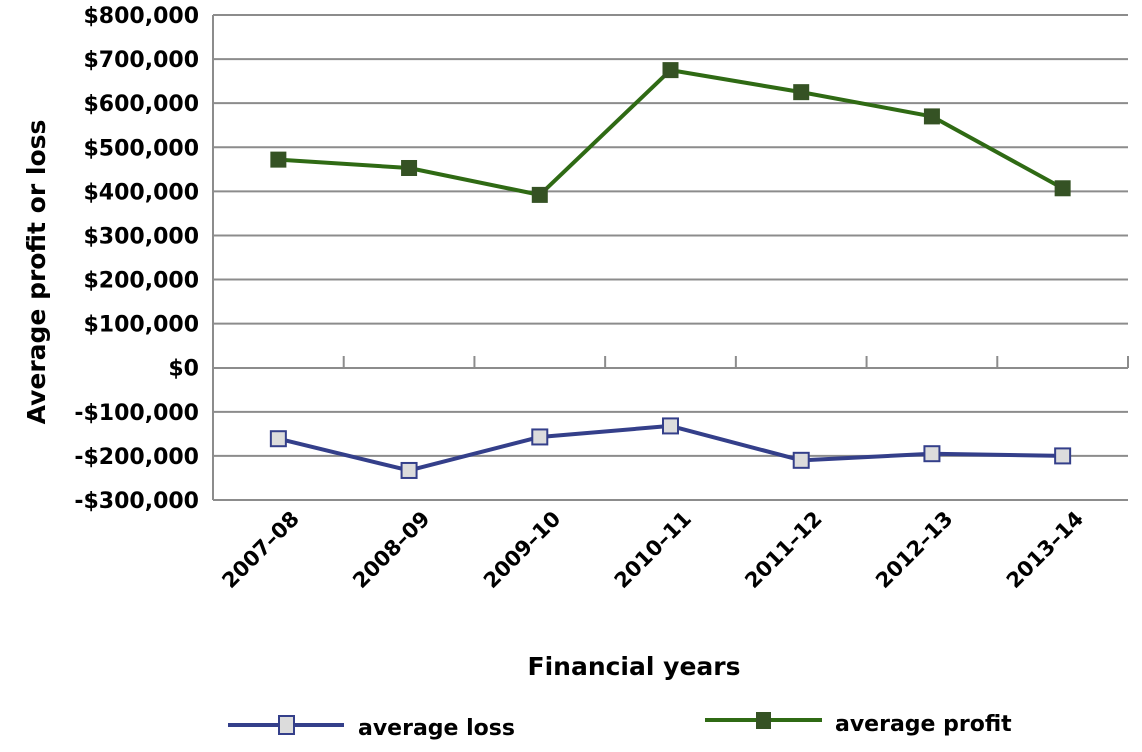  I want to click on x-category-label: 2013–14, so click(1045, 550).